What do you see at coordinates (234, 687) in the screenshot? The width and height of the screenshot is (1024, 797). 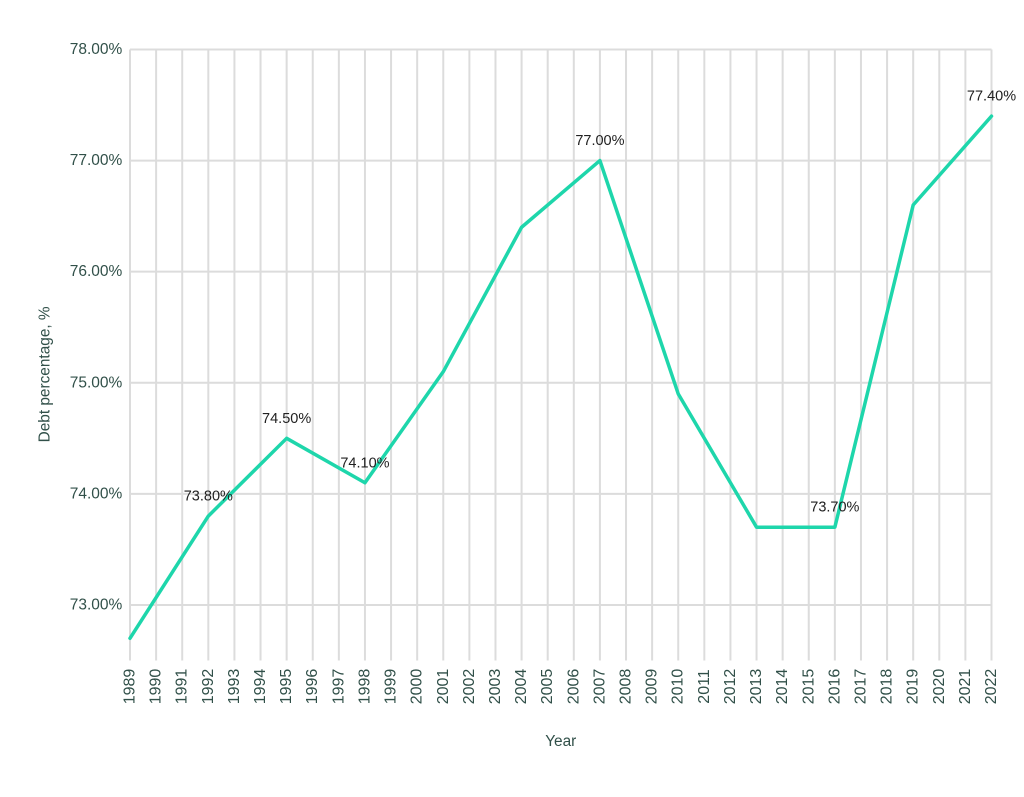 I see `svg-text: 1993` at bounding box center [234, 687].